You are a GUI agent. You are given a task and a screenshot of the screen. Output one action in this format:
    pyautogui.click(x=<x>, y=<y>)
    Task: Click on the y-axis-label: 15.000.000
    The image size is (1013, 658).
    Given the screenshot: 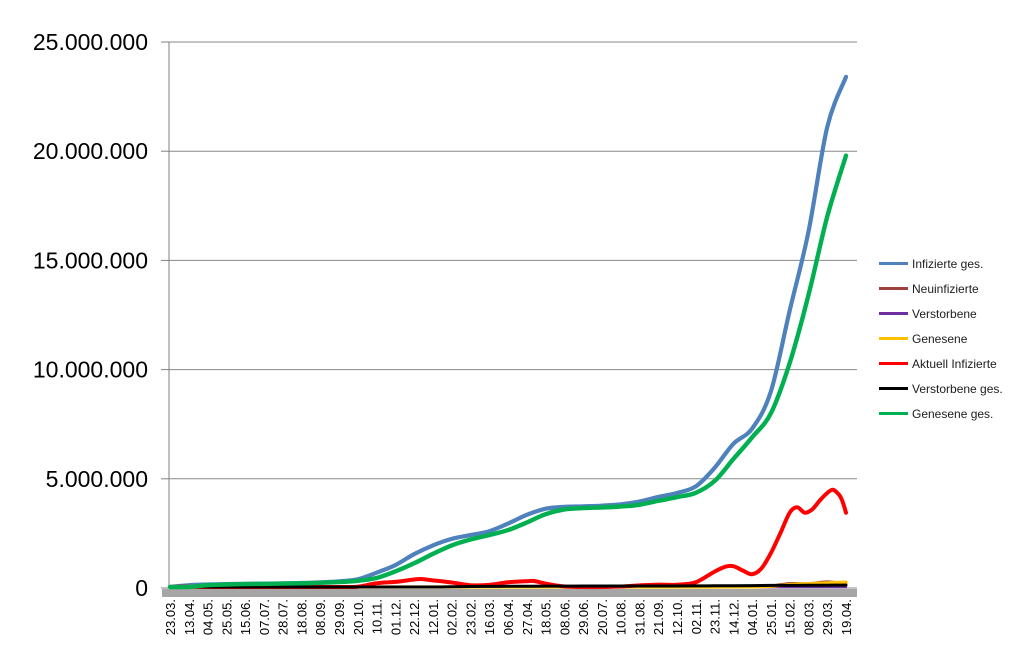 What is the action you would take?
    pyautogui.click(x=90, y=260)
    